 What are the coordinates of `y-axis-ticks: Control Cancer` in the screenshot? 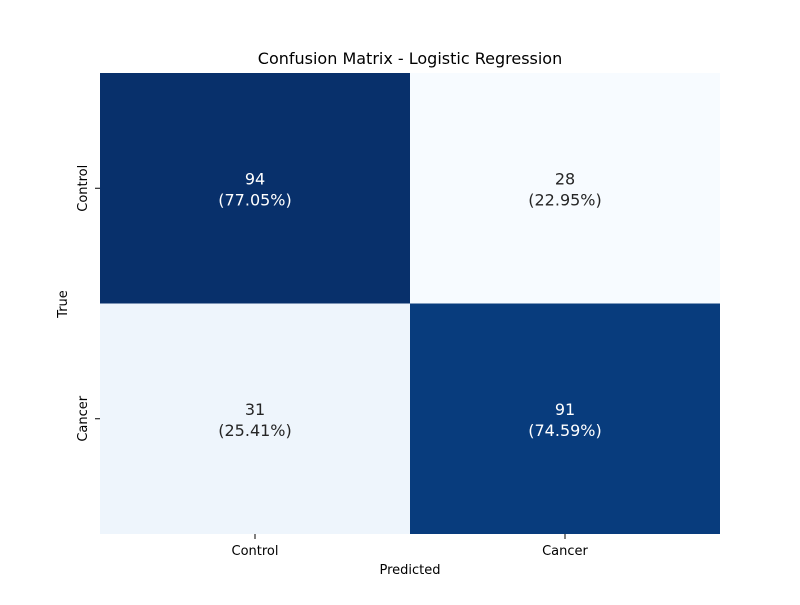 It's located at (88, 303).